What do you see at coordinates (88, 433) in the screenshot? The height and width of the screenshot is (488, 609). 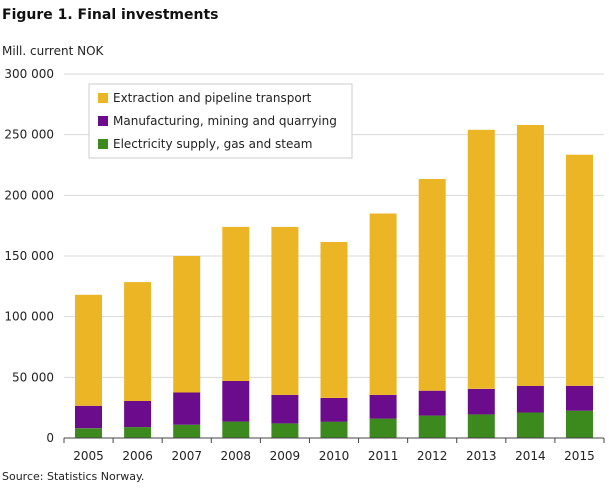 I see `bar-electricity-2005` at bounding box center [88, 433].